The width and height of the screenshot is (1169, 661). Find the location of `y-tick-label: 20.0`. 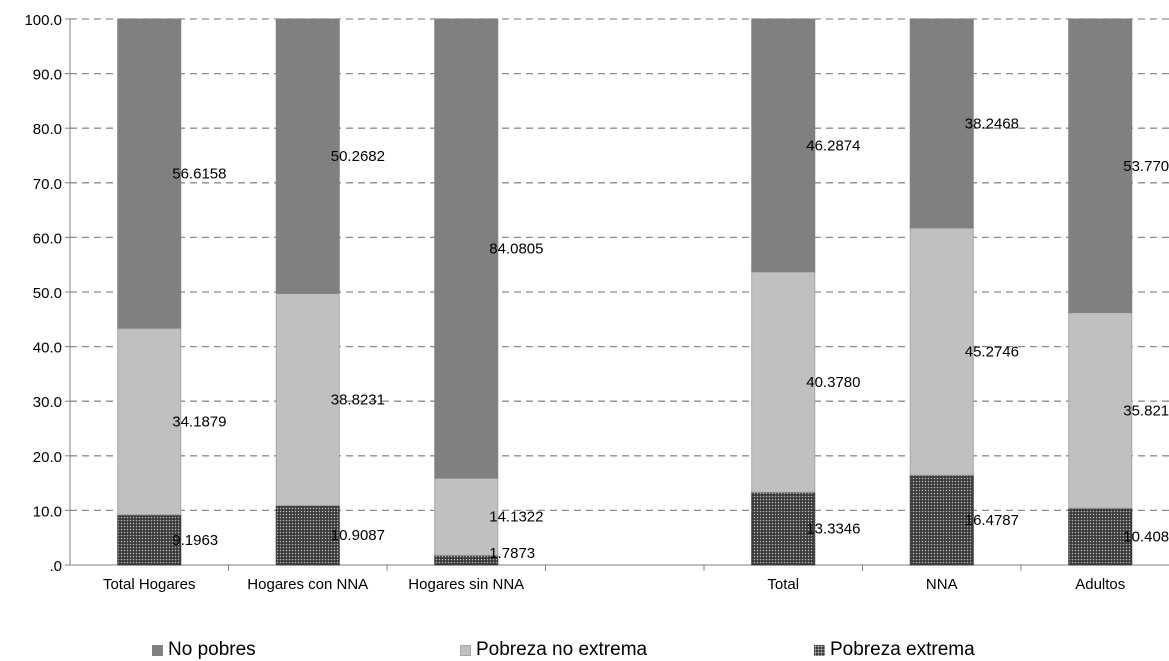

y-tick-label: 20.0 is located at coordinates (47, 457).